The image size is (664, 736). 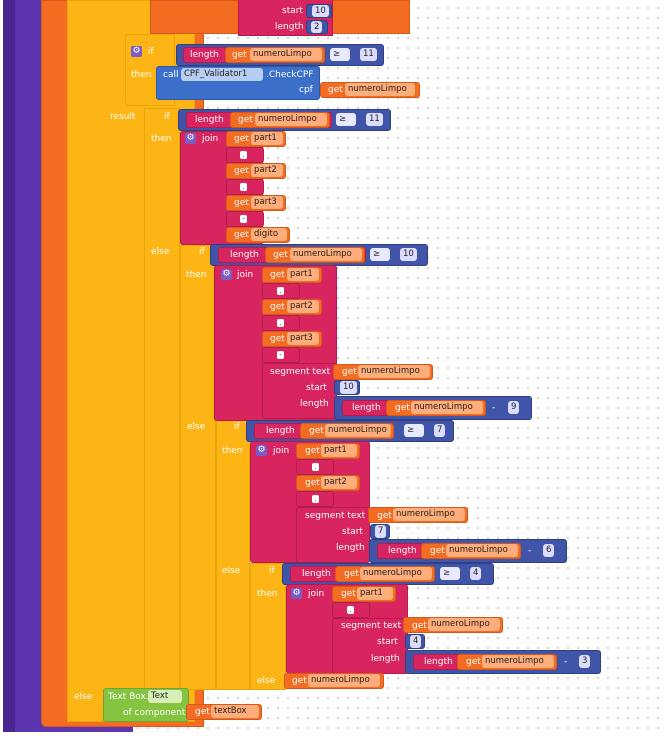 What do you see at coordinates (514, 407) in the screenshot?
I see `number-field: 9` at bounding box center [514, 407].